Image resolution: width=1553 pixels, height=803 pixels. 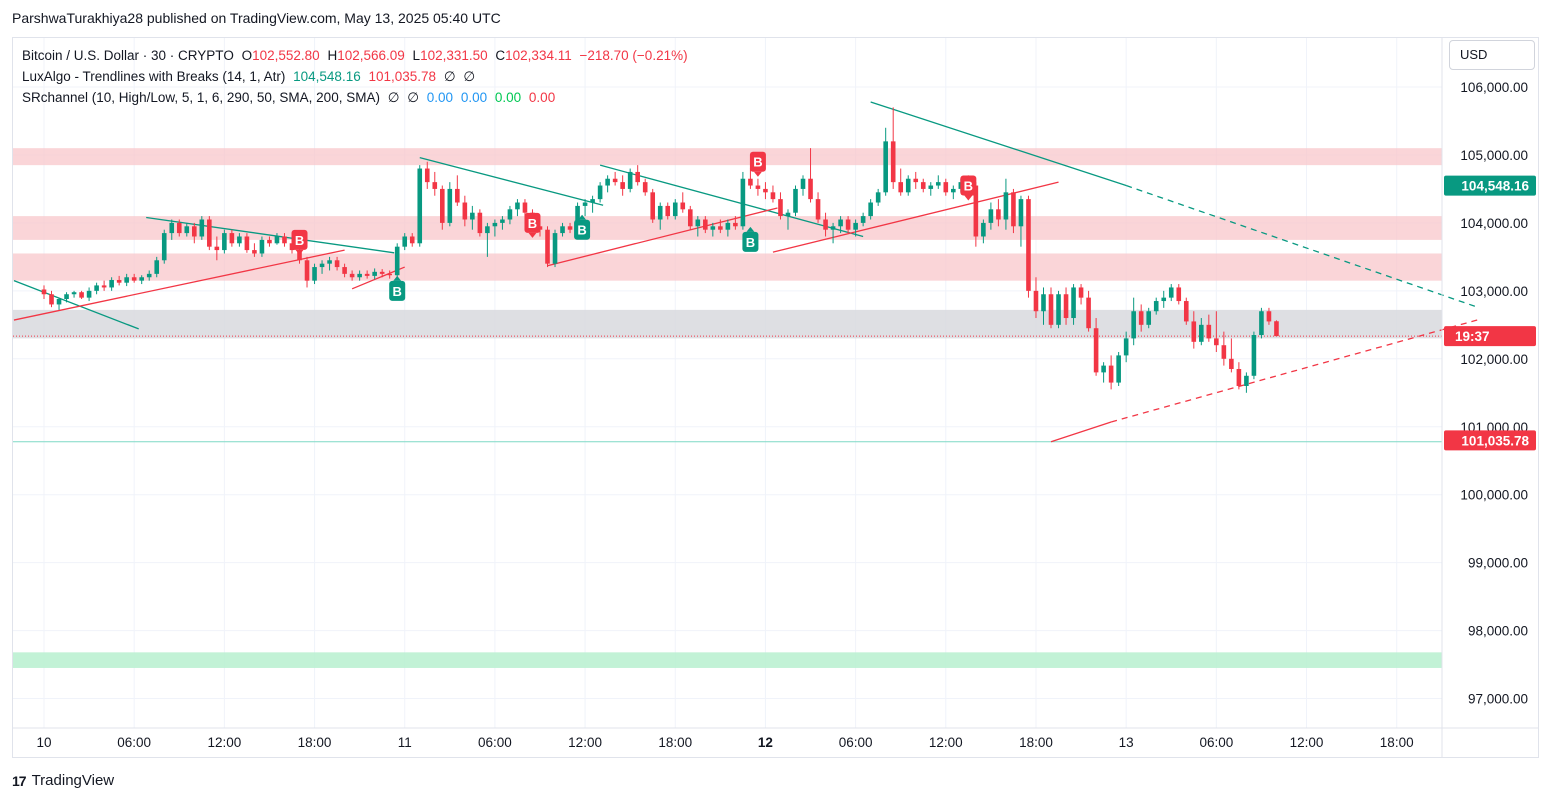 What do you see at coordinates (327, 76) in the screenshot?
I see `indicator1-value-upper: 104,548.16` at bounding box center [327, 76].